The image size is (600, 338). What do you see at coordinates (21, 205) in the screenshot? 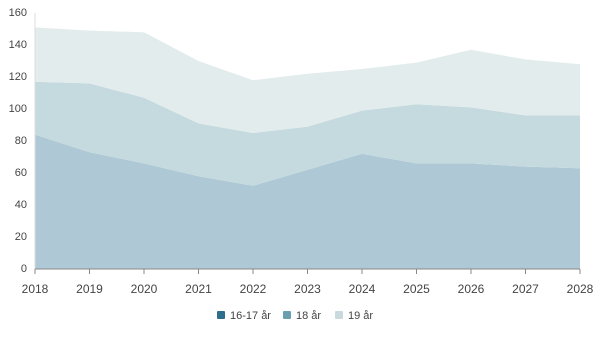
I see `y-tick-label: 40` at bounding box center [21, 205].